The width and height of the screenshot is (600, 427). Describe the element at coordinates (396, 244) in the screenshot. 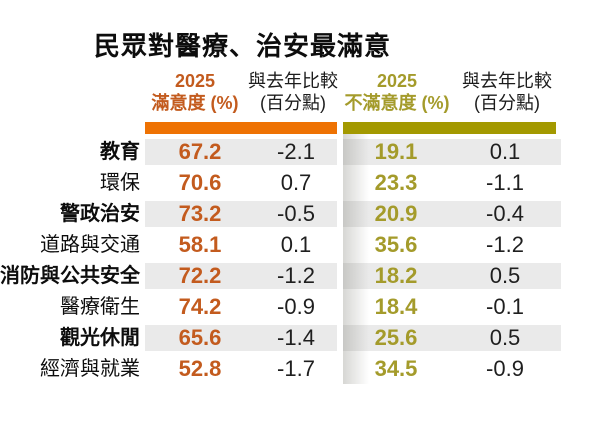

I see `dissatisfaction-value: 35.6` at that location.